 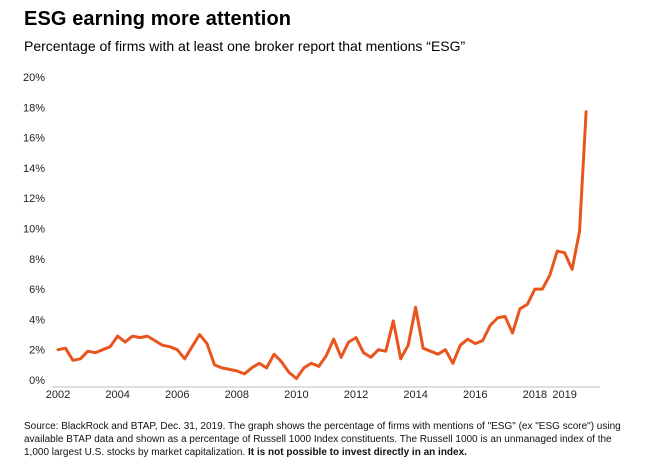 I want to click on x-tick-label: 2019, so click(x=564, y=394).